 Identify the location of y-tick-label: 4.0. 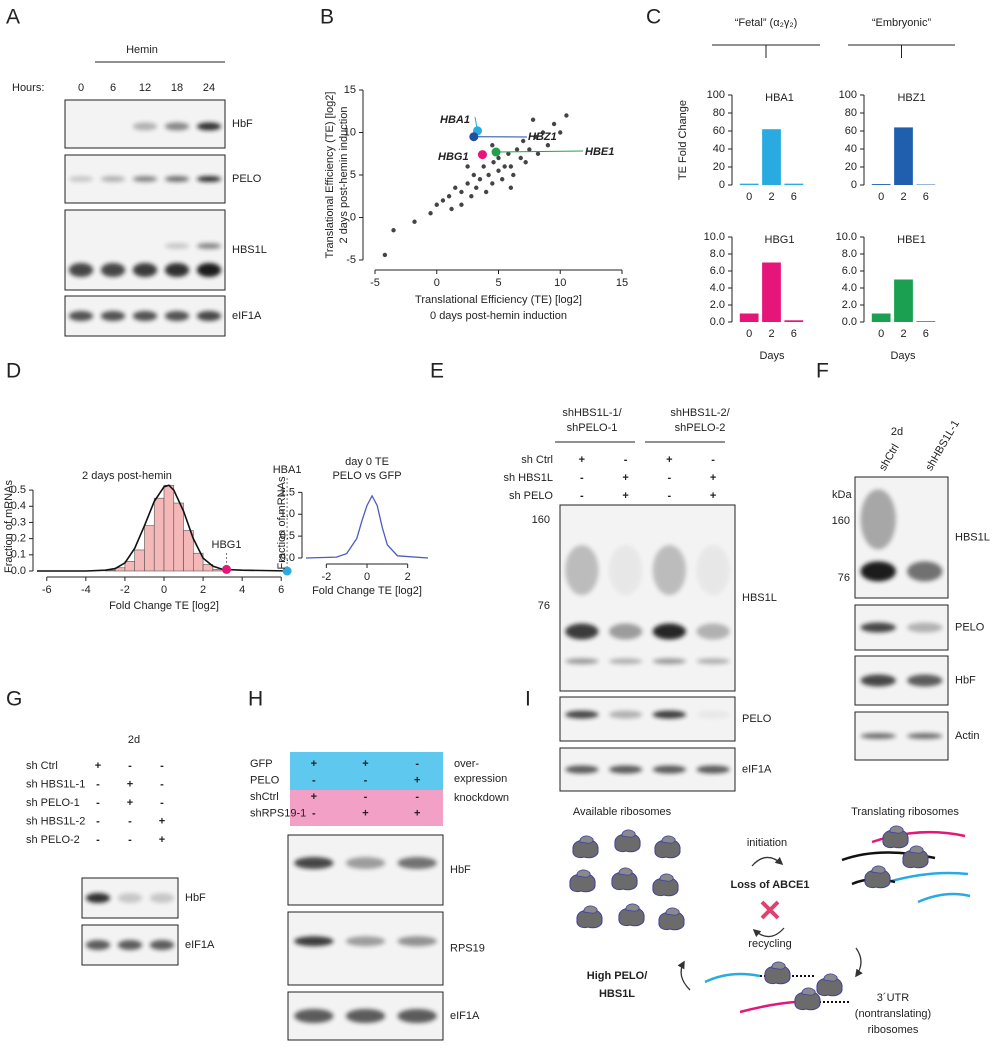
(849, 288).